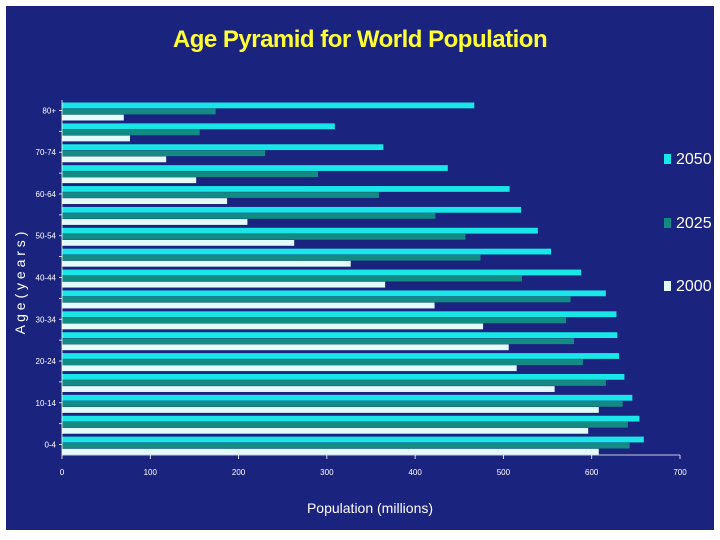  I want to click on y-tick-label: 0-4, so click(50, 445).